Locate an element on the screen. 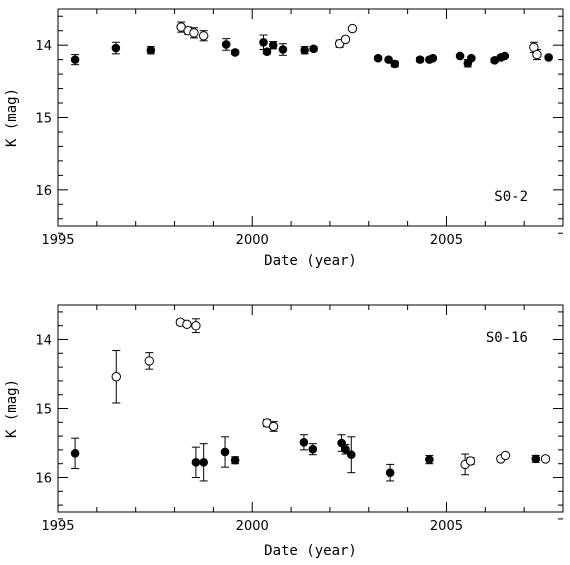 Image resolution: width=570 pixels, height=565 pixels. error-bars is located at coordinates (312, 44).